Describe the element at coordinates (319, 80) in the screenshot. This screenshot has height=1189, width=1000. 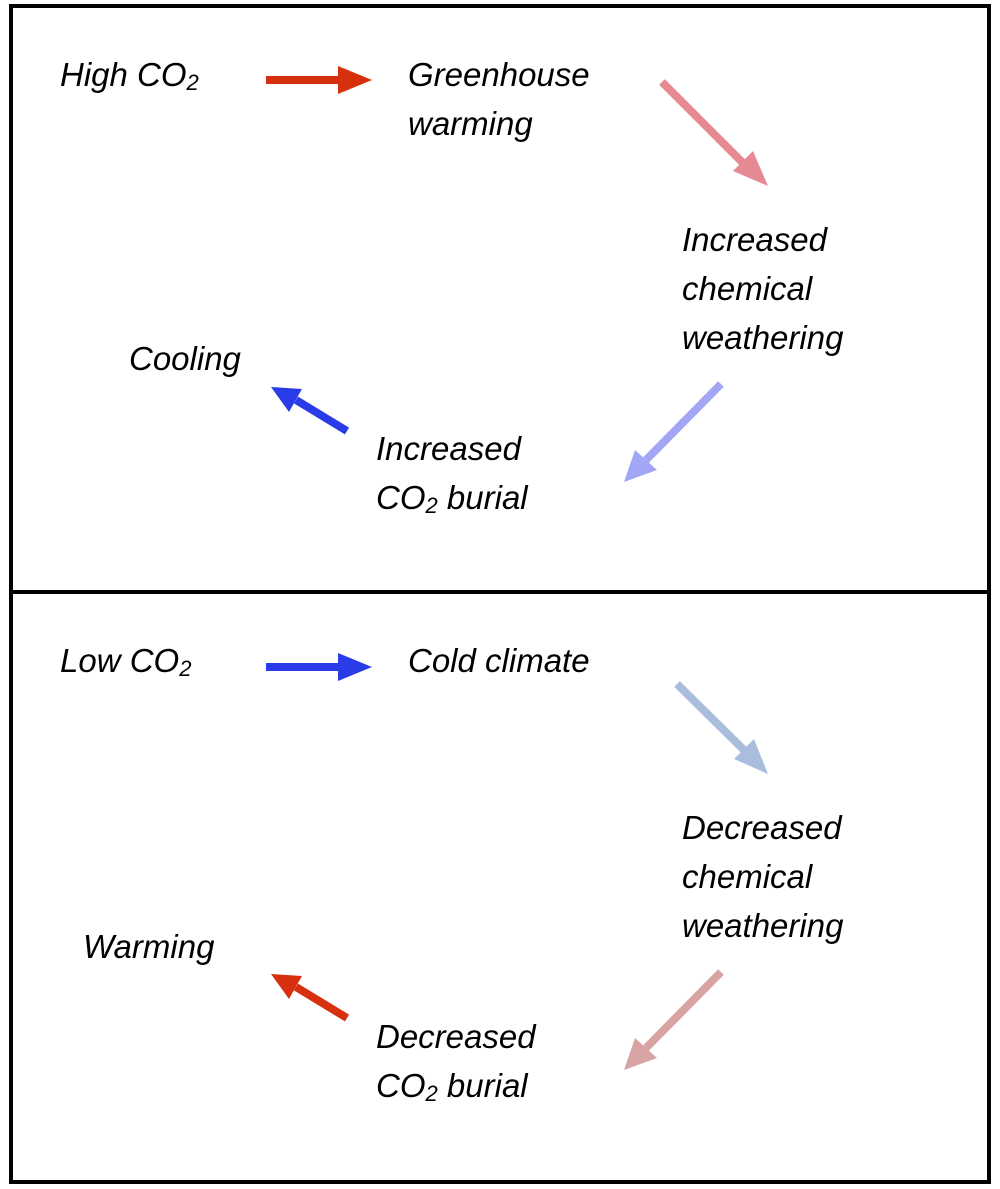
I see `arrow-high-co2-to-warming` at that location.